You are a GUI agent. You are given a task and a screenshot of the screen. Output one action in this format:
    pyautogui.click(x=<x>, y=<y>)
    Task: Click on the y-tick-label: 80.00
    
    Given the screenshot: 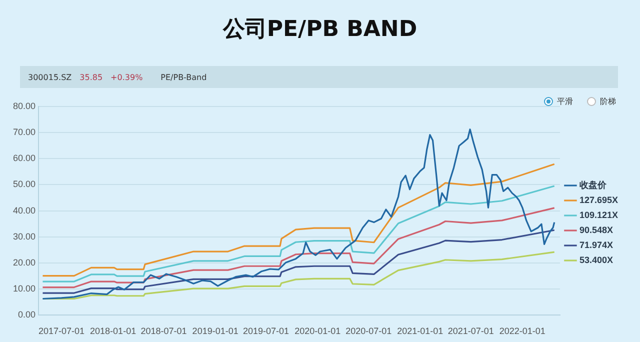 What is the action you would take?
    pyautogui.click(x=24, y=105)
    